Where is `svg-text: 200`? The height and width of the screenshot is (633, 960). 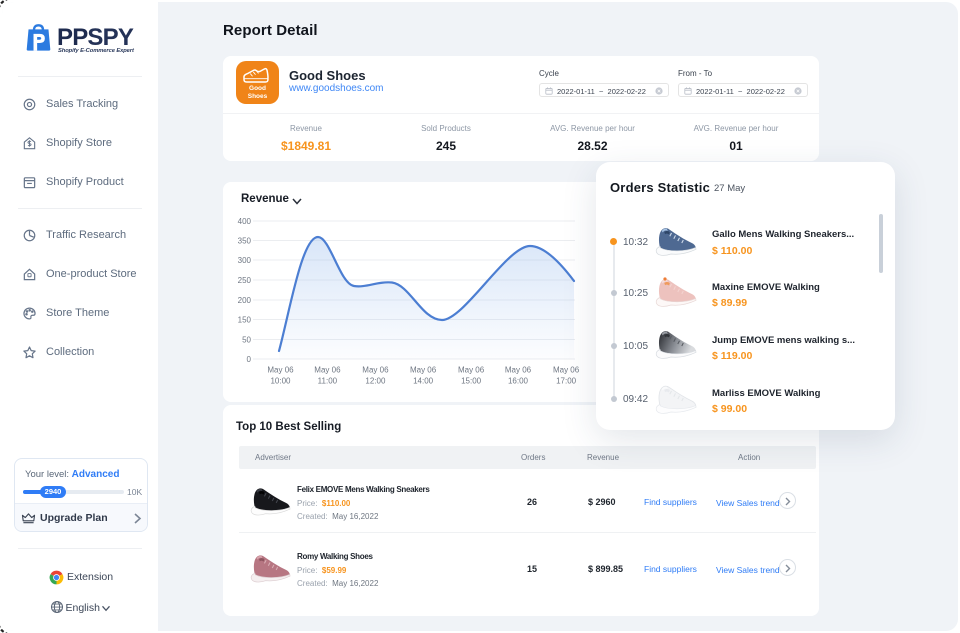 svg-text: 200 is located at coordinates (245, 300).